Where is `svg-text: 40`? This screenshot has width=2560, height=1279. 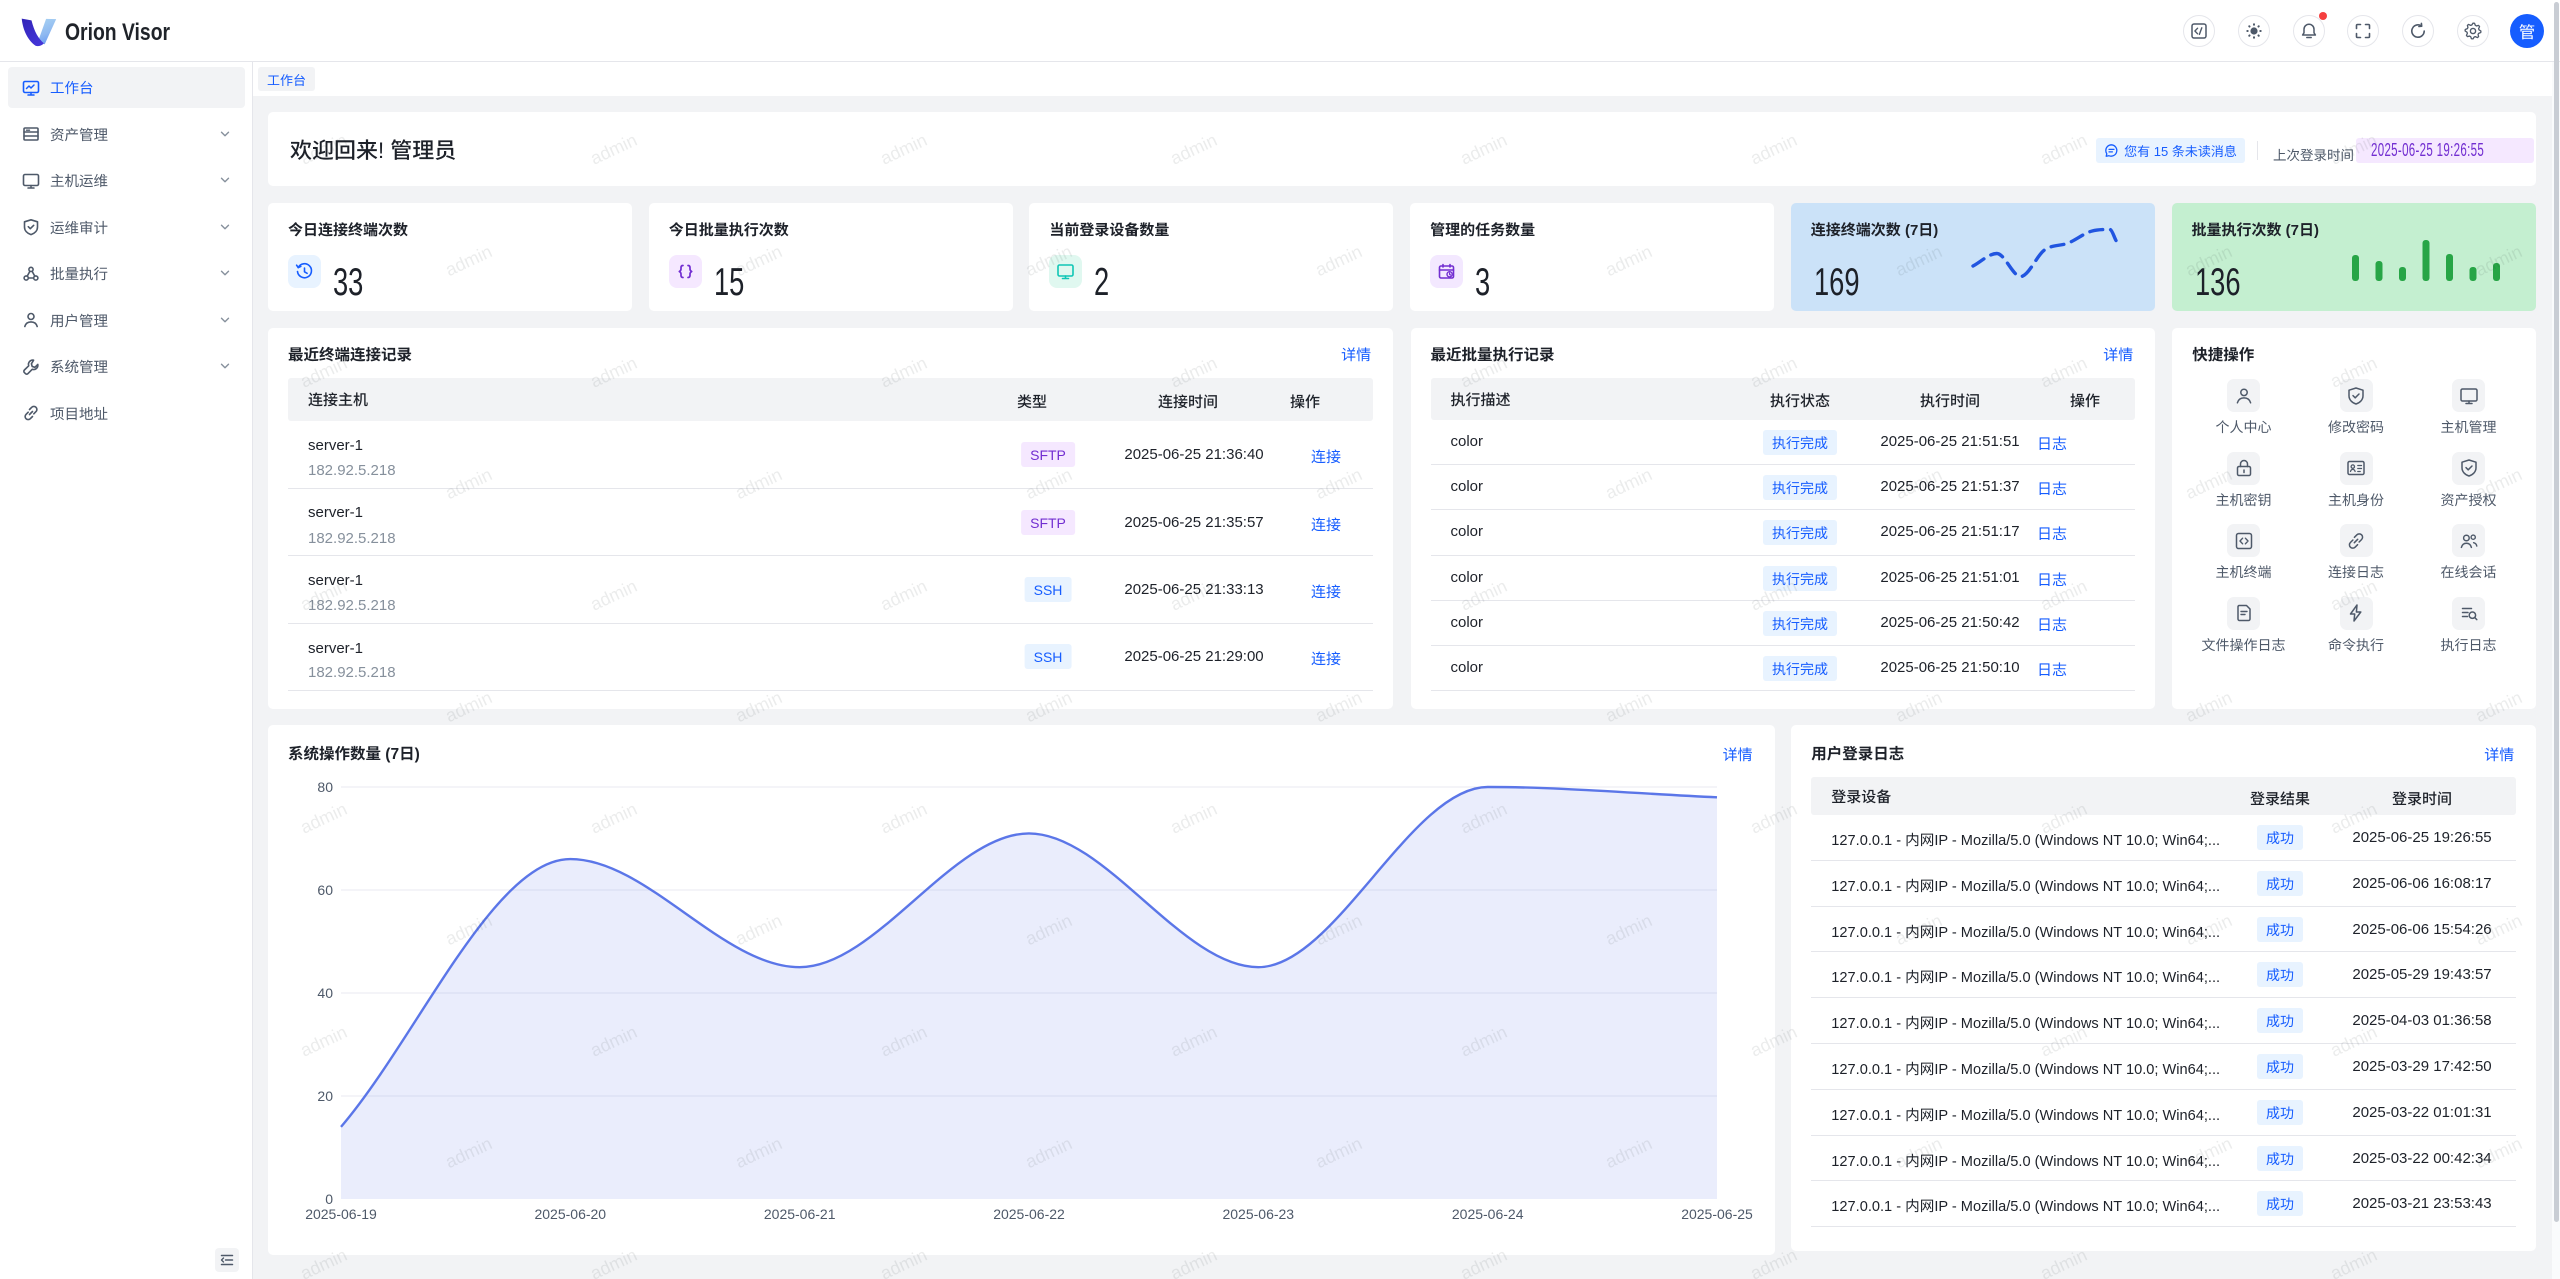
svg-text: 40 is located at coordinates (325, 993).